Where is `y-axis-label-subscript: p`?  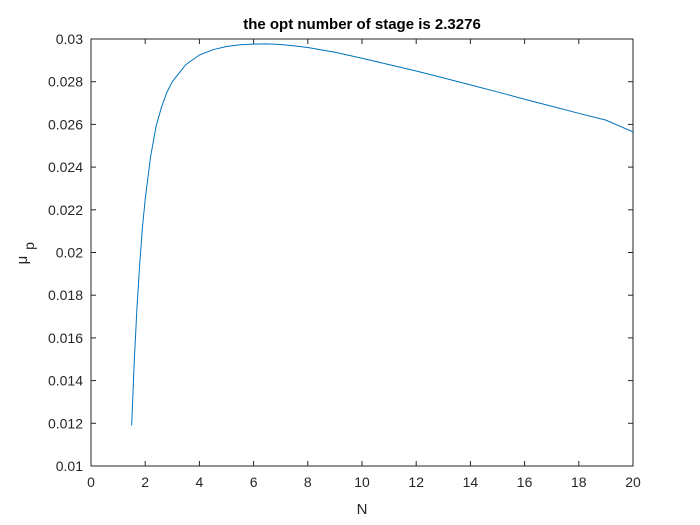
y-axis-label-subscript: p is located at coordinates (29, 246).